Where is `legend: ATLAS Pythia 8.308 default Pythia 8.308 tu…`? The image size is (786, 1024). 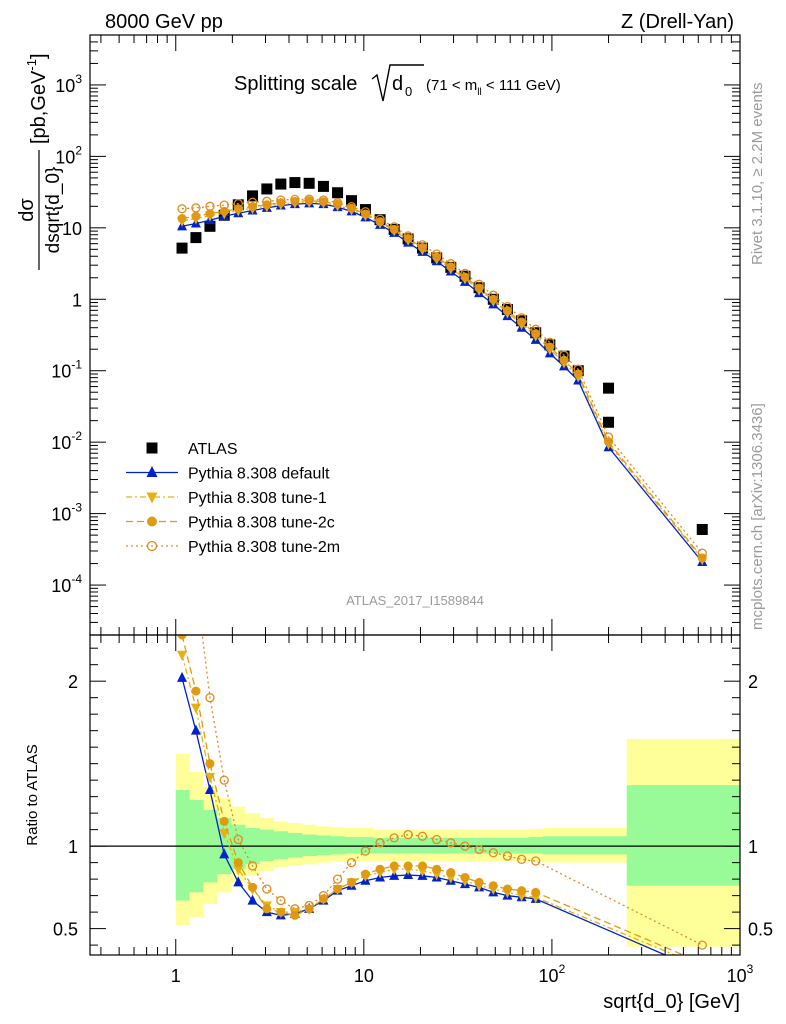
legend: ATLAS Pythia 8.308 default Pythia 8.308 tu… is located at coordinates (233, 498).